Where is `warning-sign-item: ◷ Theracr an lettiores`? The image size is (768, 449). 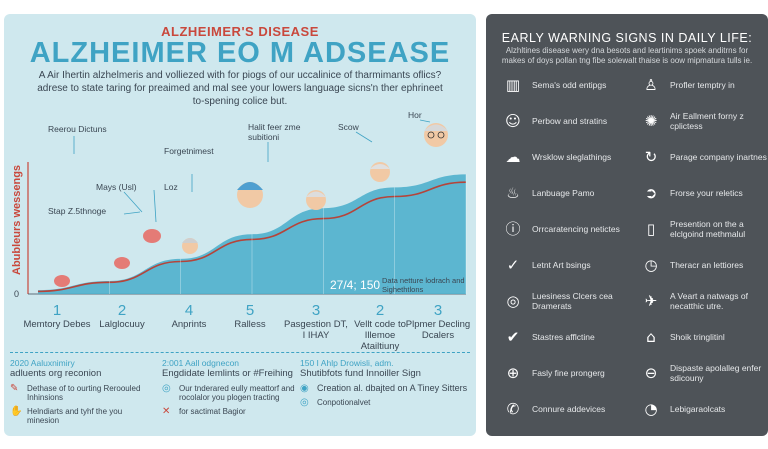
warning-sign-item: ◷ Theracr an lettiores is located at coordinates (704, 265).